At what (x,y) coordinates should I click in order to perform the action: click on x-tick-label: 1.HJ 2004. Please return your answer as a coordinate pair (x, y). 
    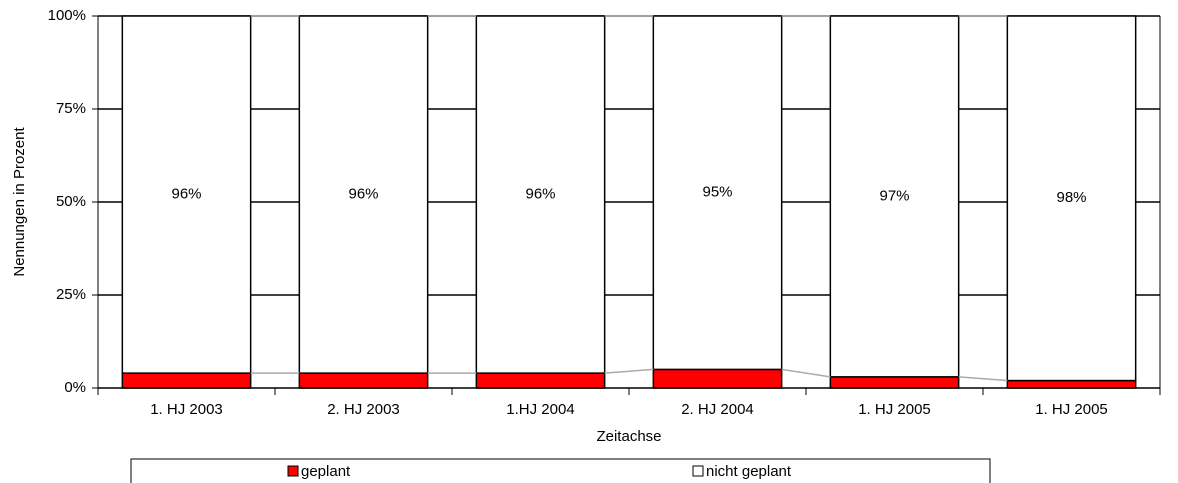
    Looking at the image, I should click on (540, 409).